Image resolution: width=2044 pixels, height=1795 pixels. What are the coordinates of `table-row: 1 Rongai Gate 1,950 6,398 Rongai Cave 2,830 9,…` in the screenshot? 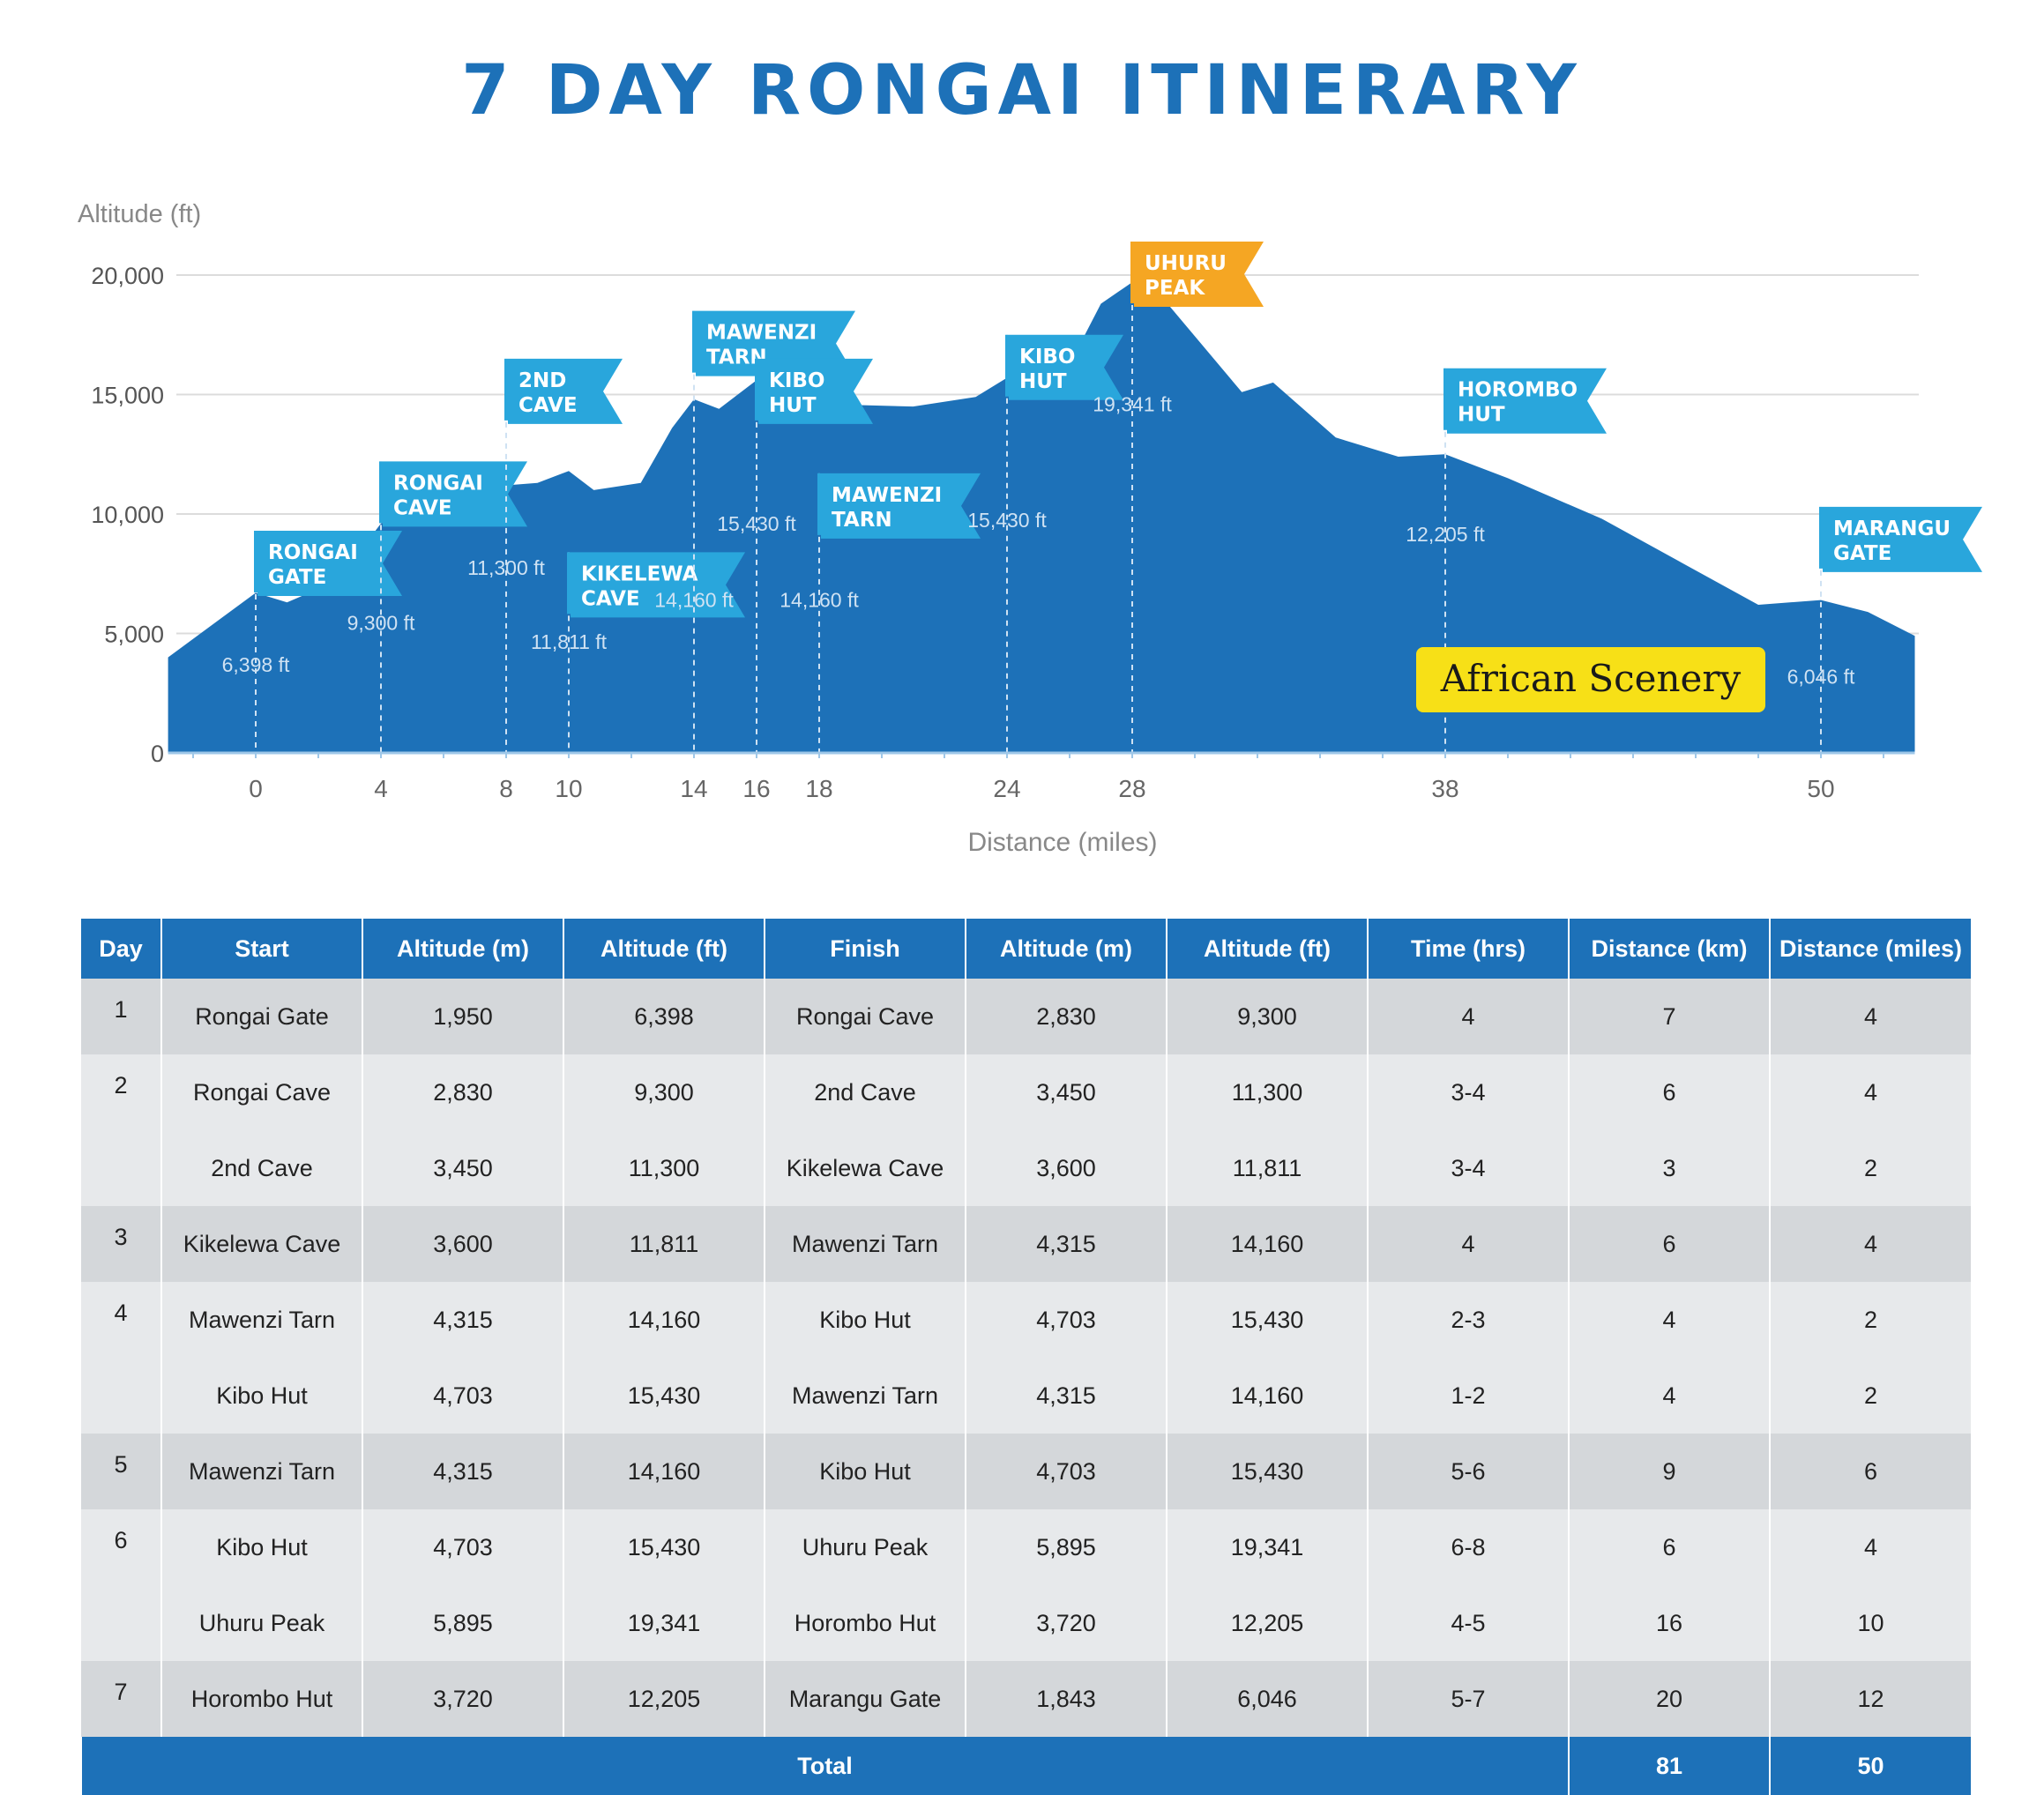 It's located at (1026, 1016).